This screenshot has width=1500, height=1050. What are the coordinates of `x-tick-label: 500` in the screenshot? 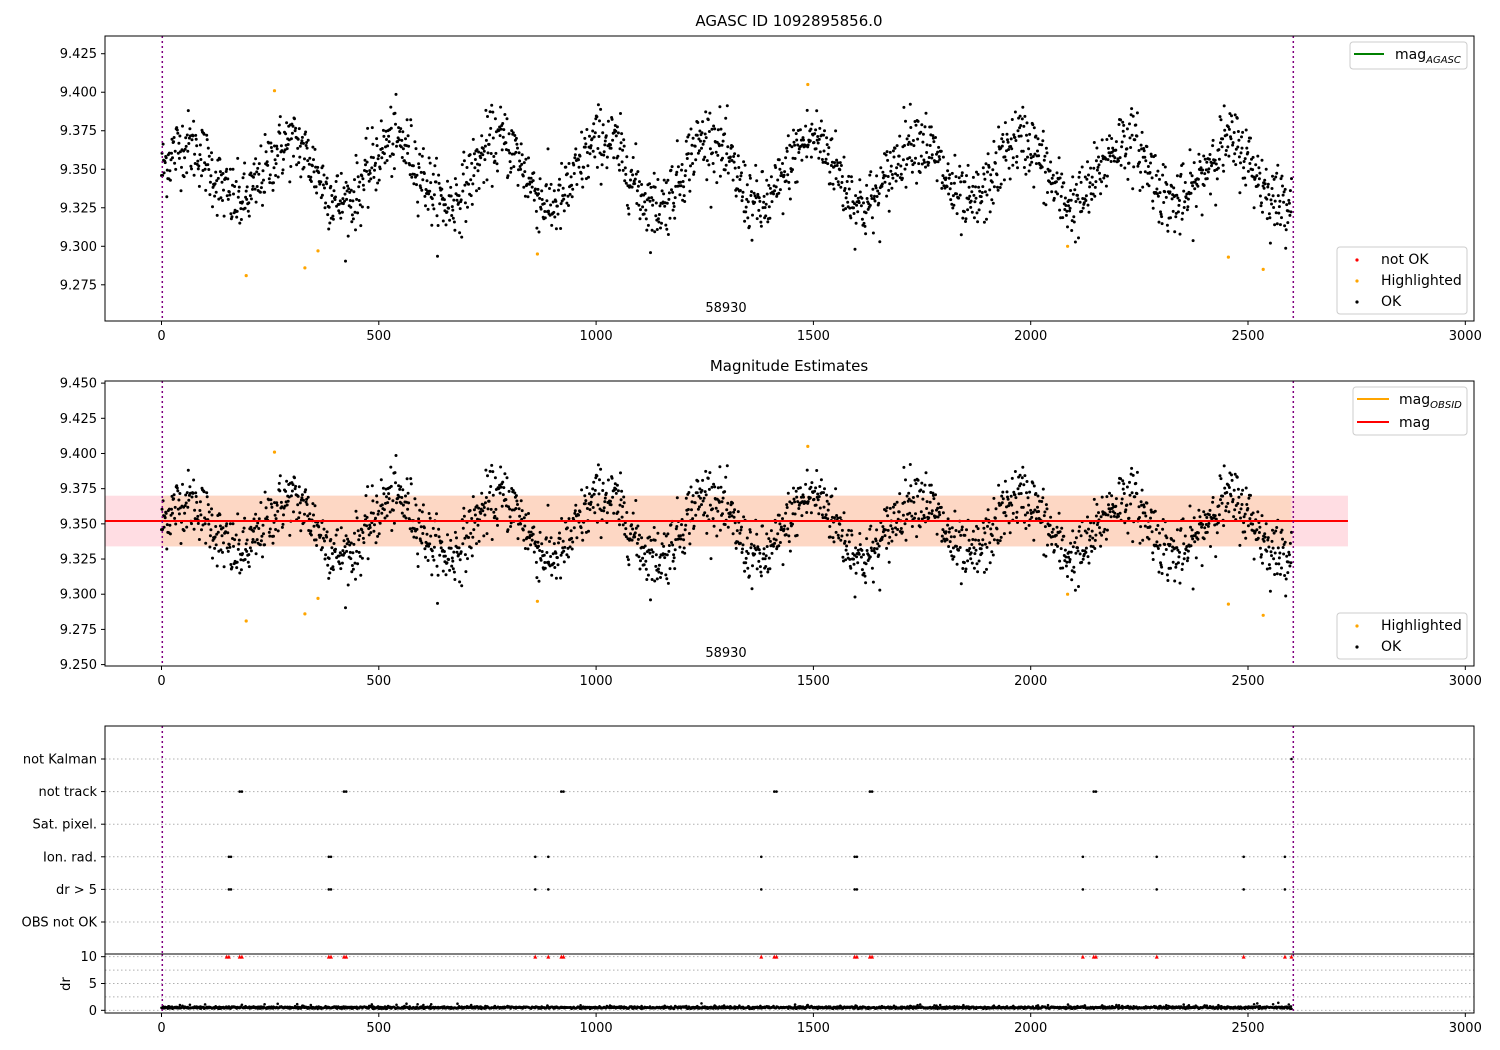 It's located at (378, 336).